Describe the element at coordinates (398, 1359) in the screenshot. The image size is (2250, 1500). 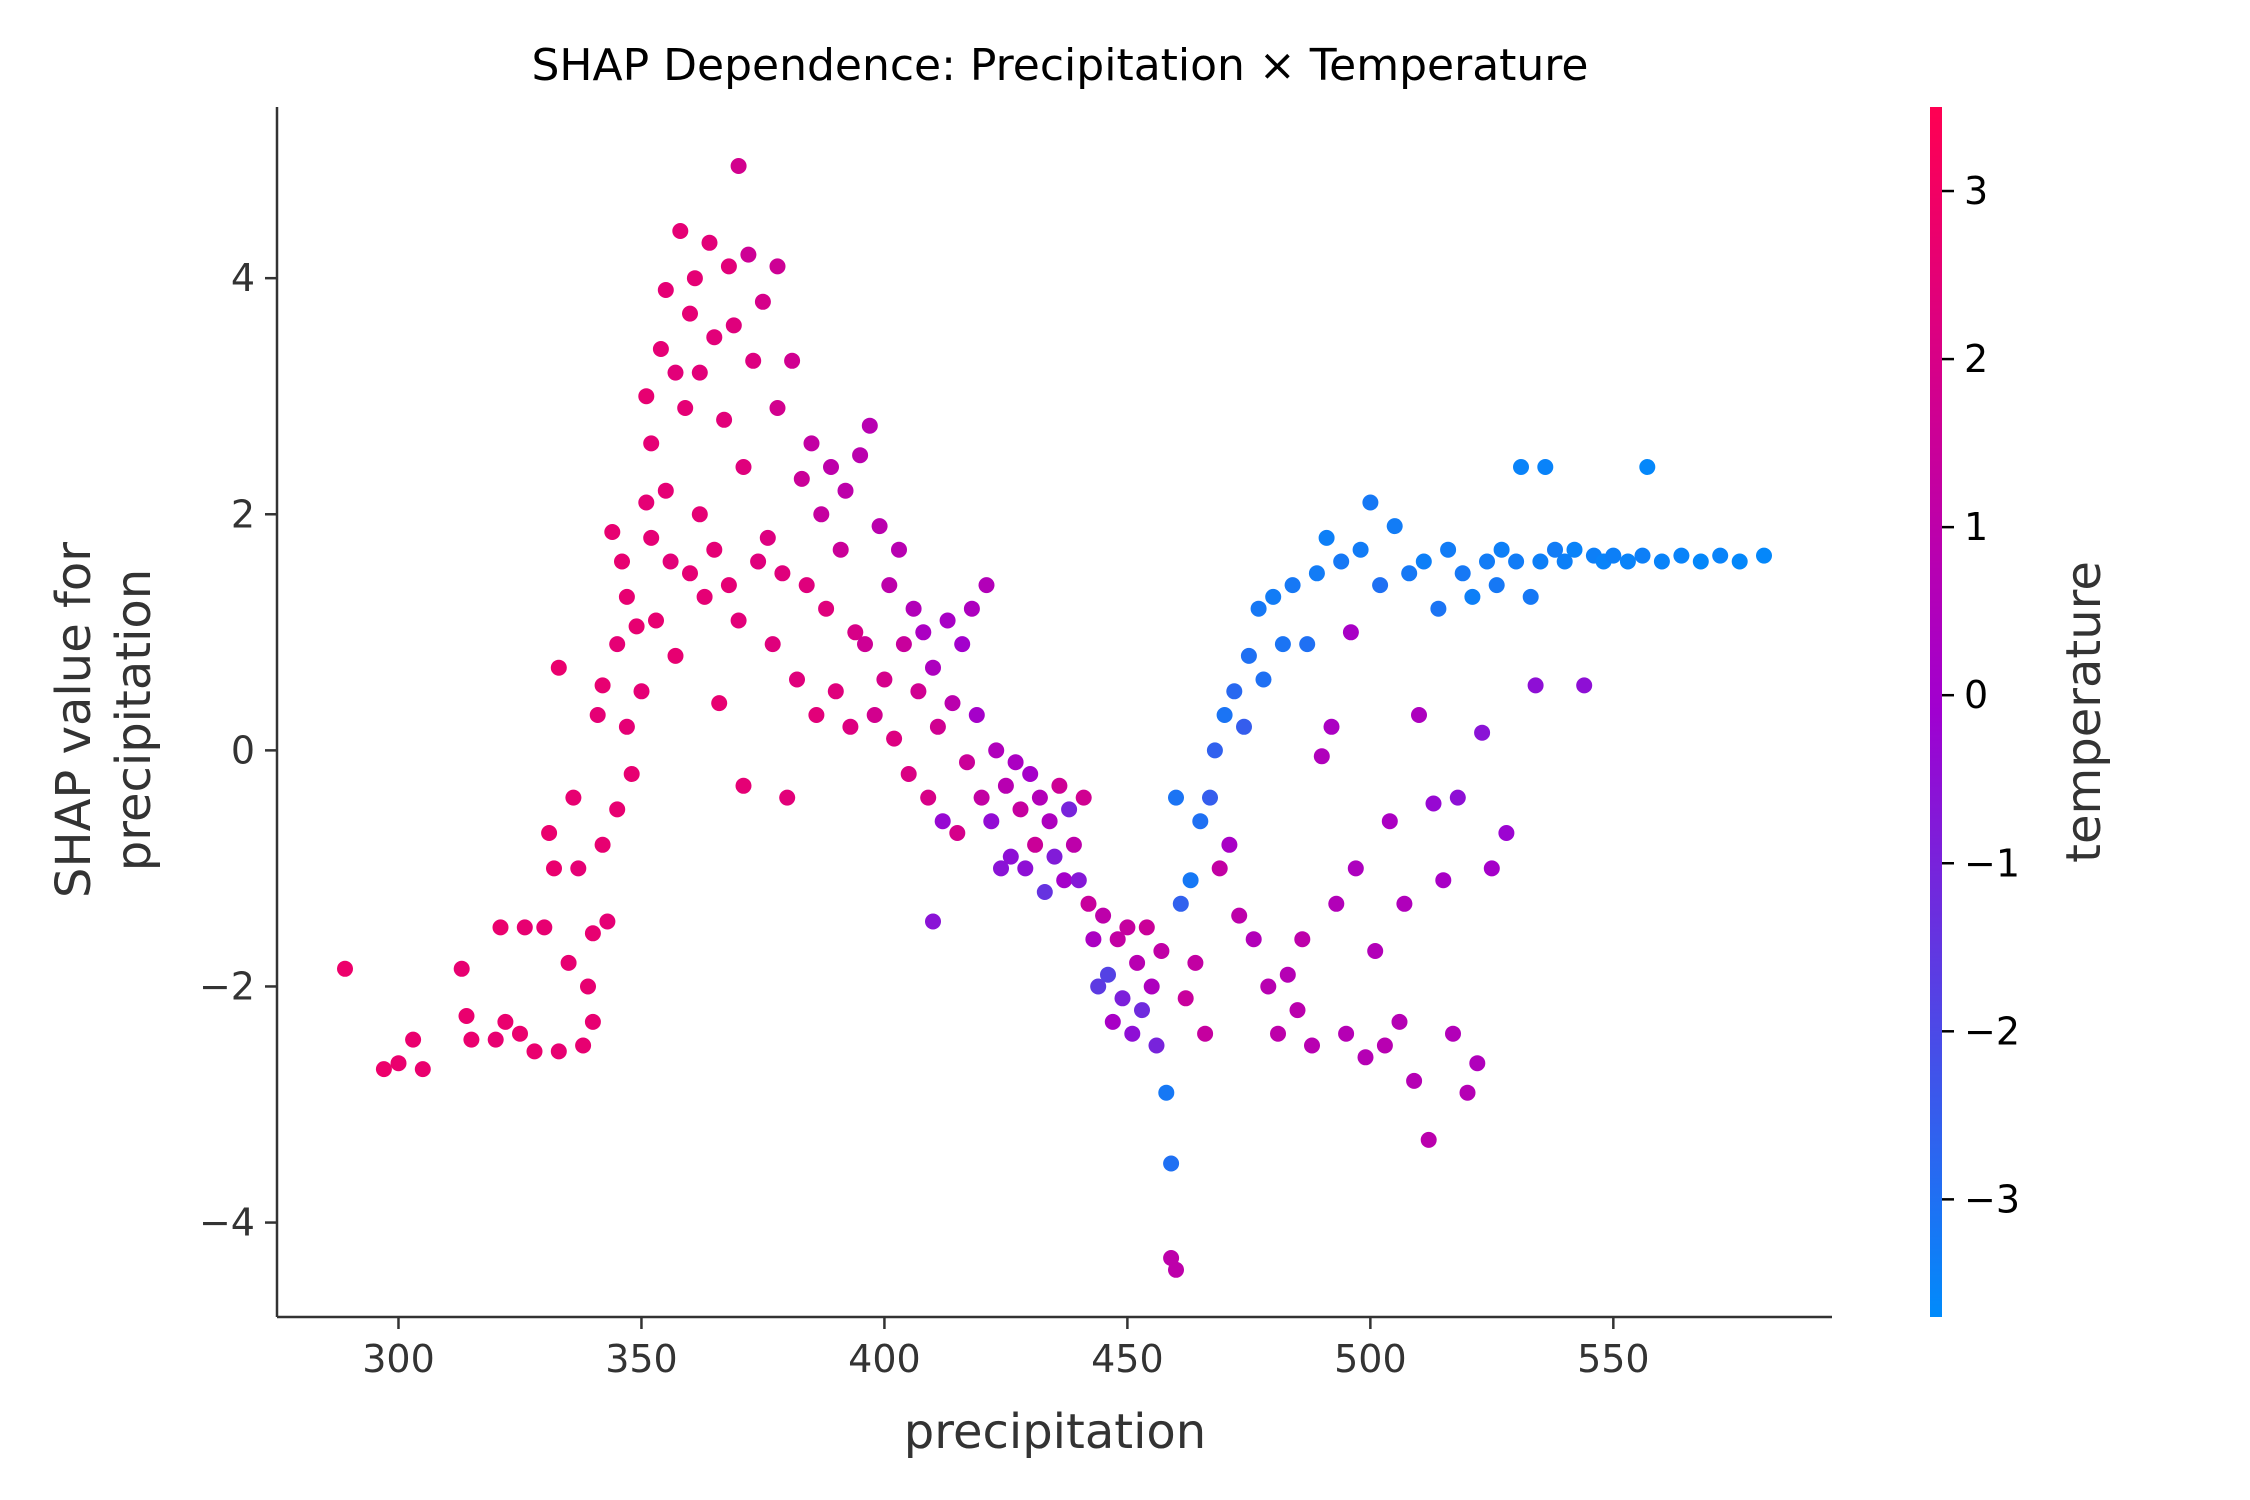
I see `x-tick-label: 300` at that location.